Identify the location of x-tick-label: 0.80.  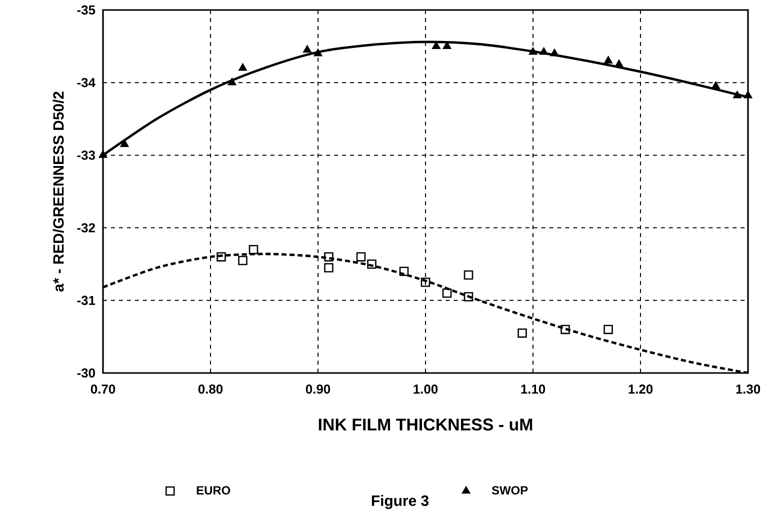
(210, 389).